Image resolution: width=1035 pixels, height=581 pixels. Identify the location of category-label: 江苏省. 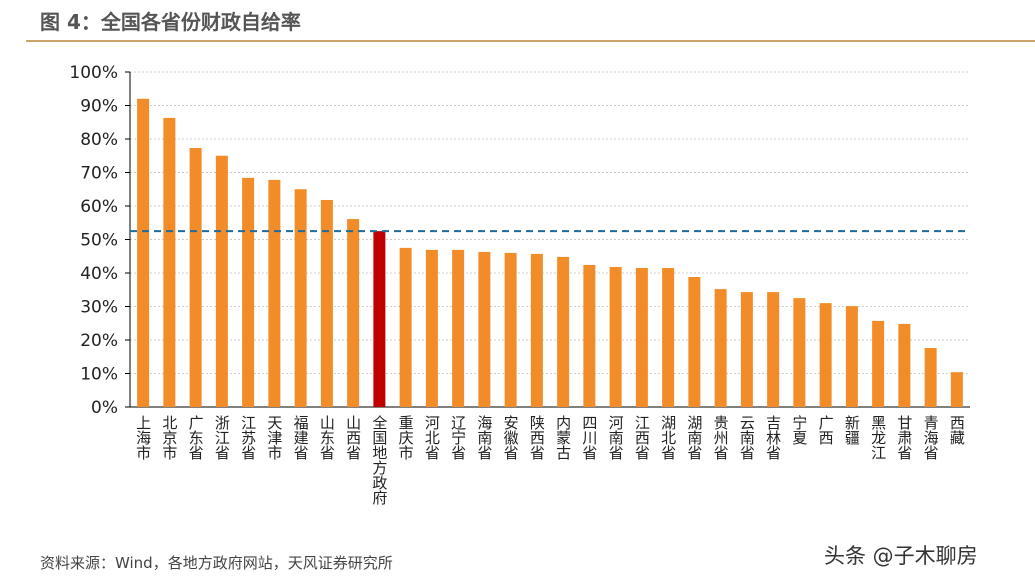
(248, 437).